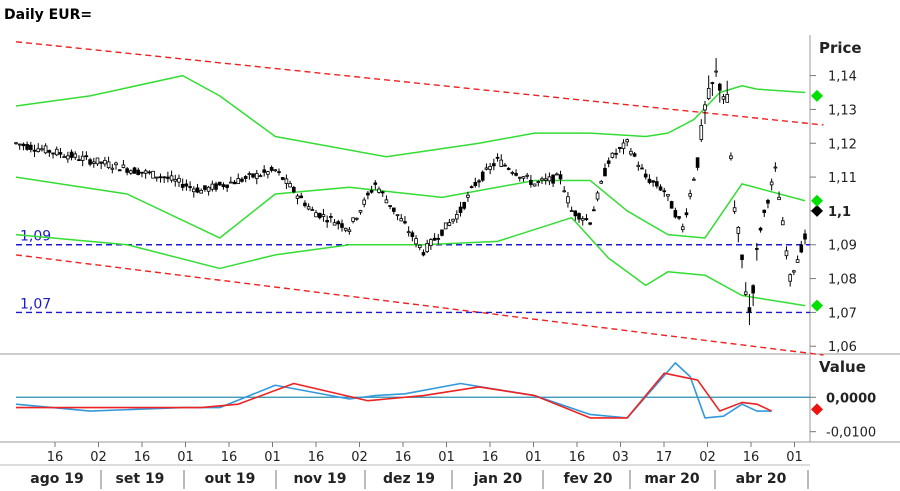 Image resolution: width=900 pixels, height=491 pixels. I want to click on price-tick-label: 1,13, so click(842, 110).